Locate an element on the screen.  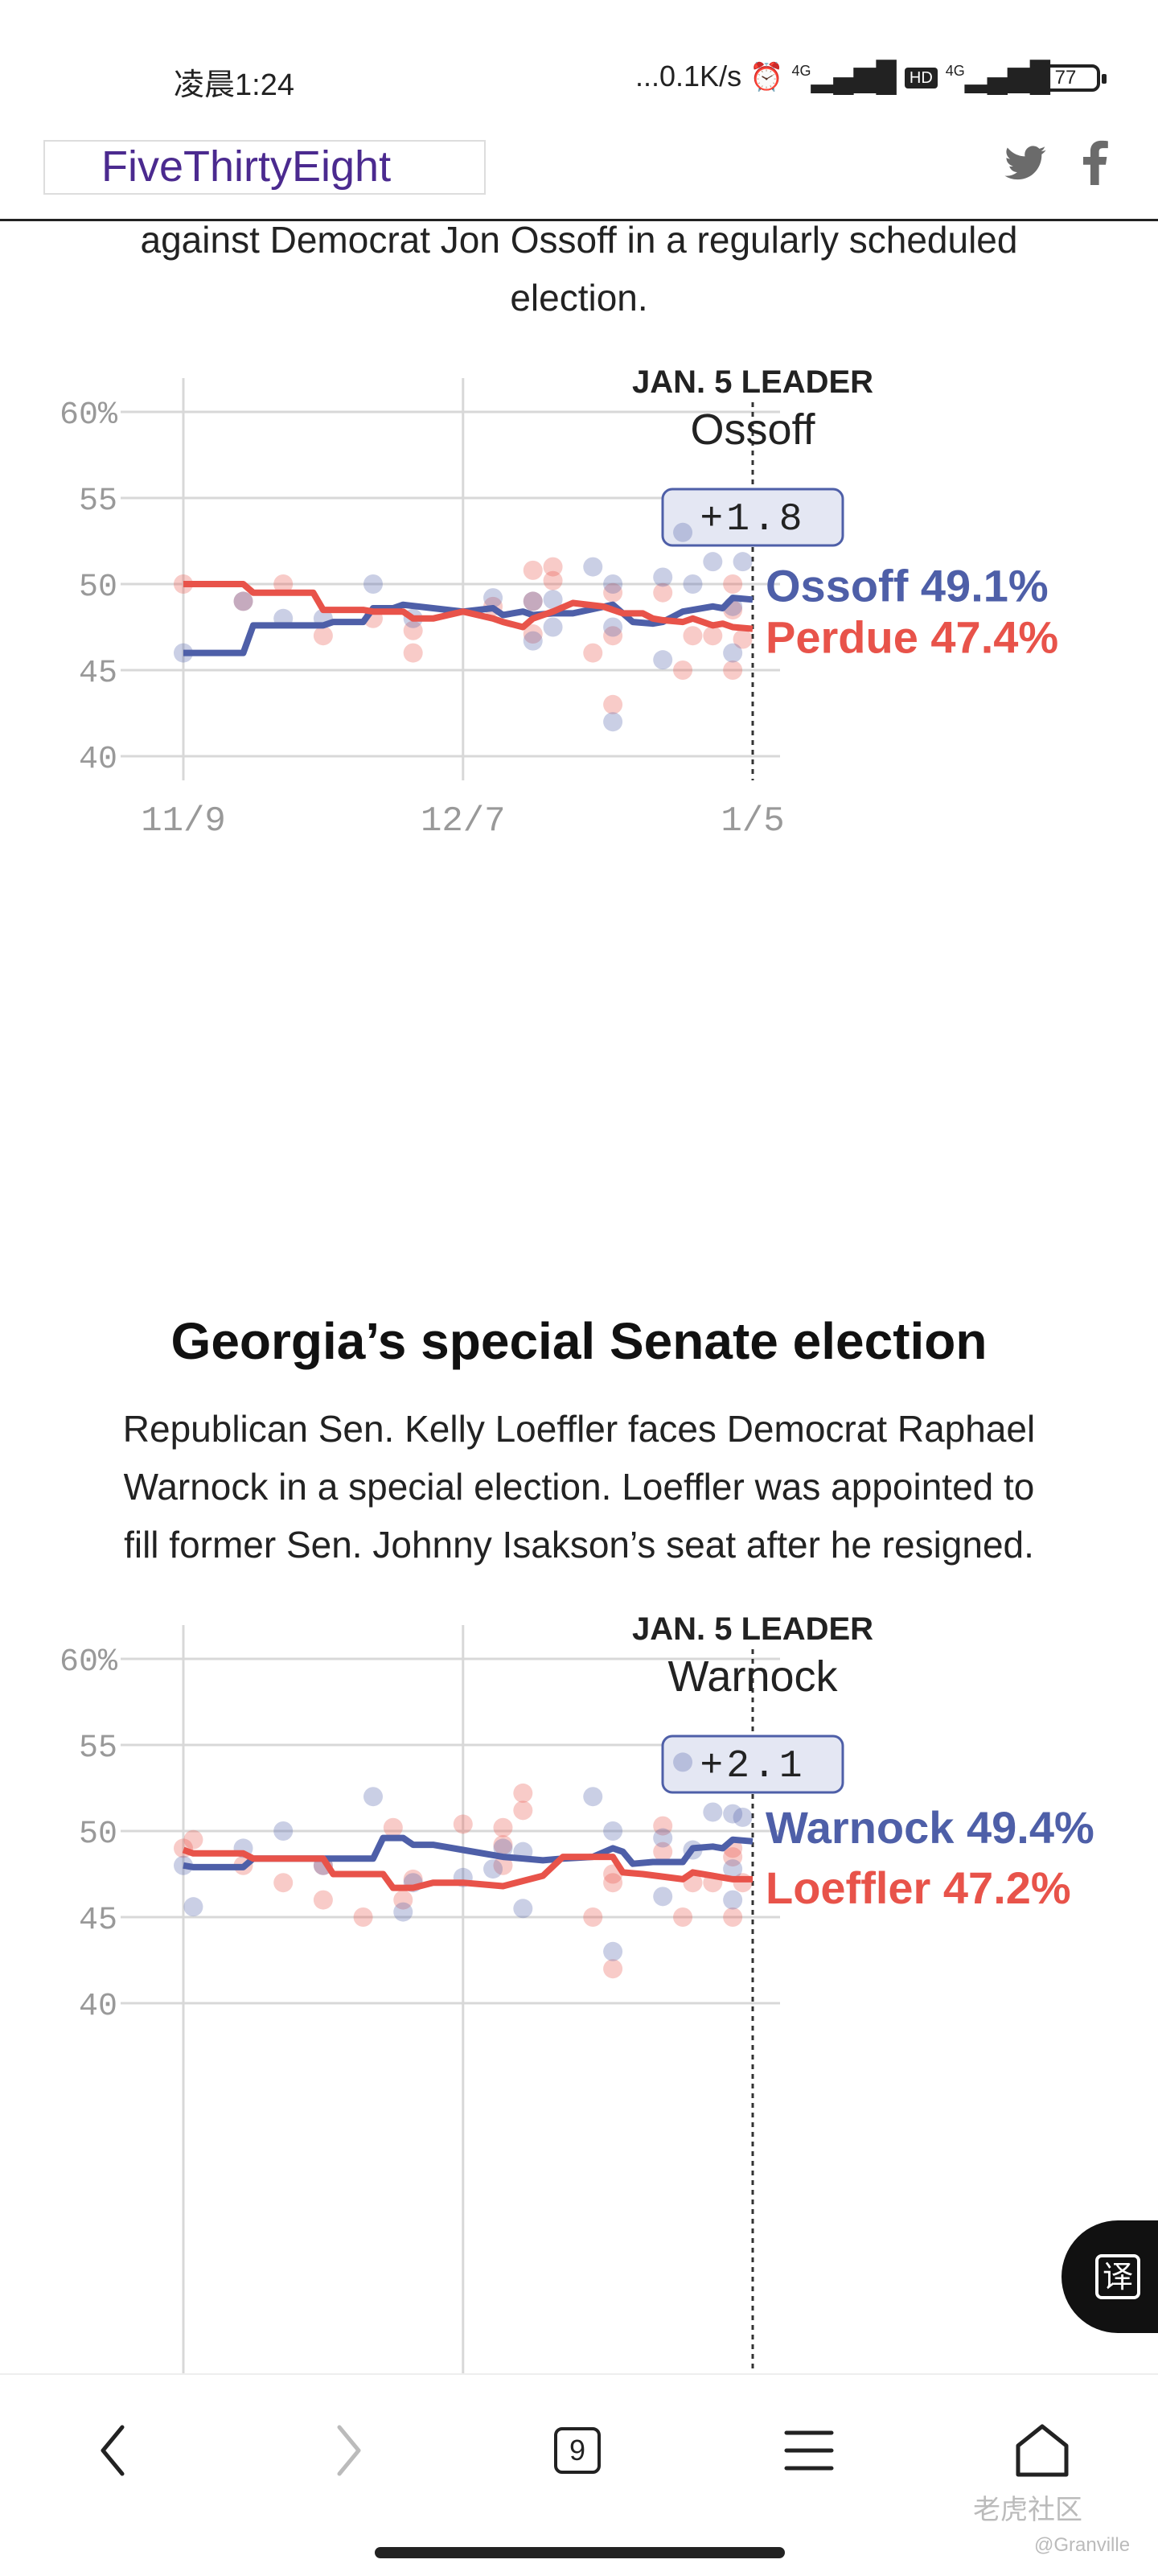
series-end-label-perdue: Perdue 47.4% is located at coordinates (912, 637).